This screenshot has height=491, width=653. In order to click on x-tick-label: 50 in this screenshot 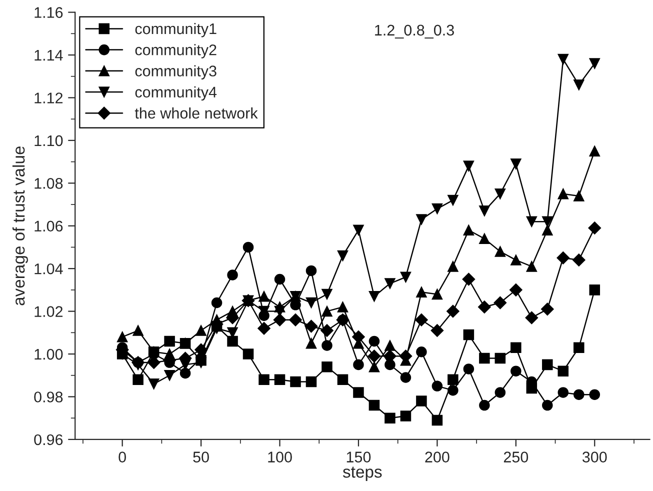, I will do `click(201, 457)`.